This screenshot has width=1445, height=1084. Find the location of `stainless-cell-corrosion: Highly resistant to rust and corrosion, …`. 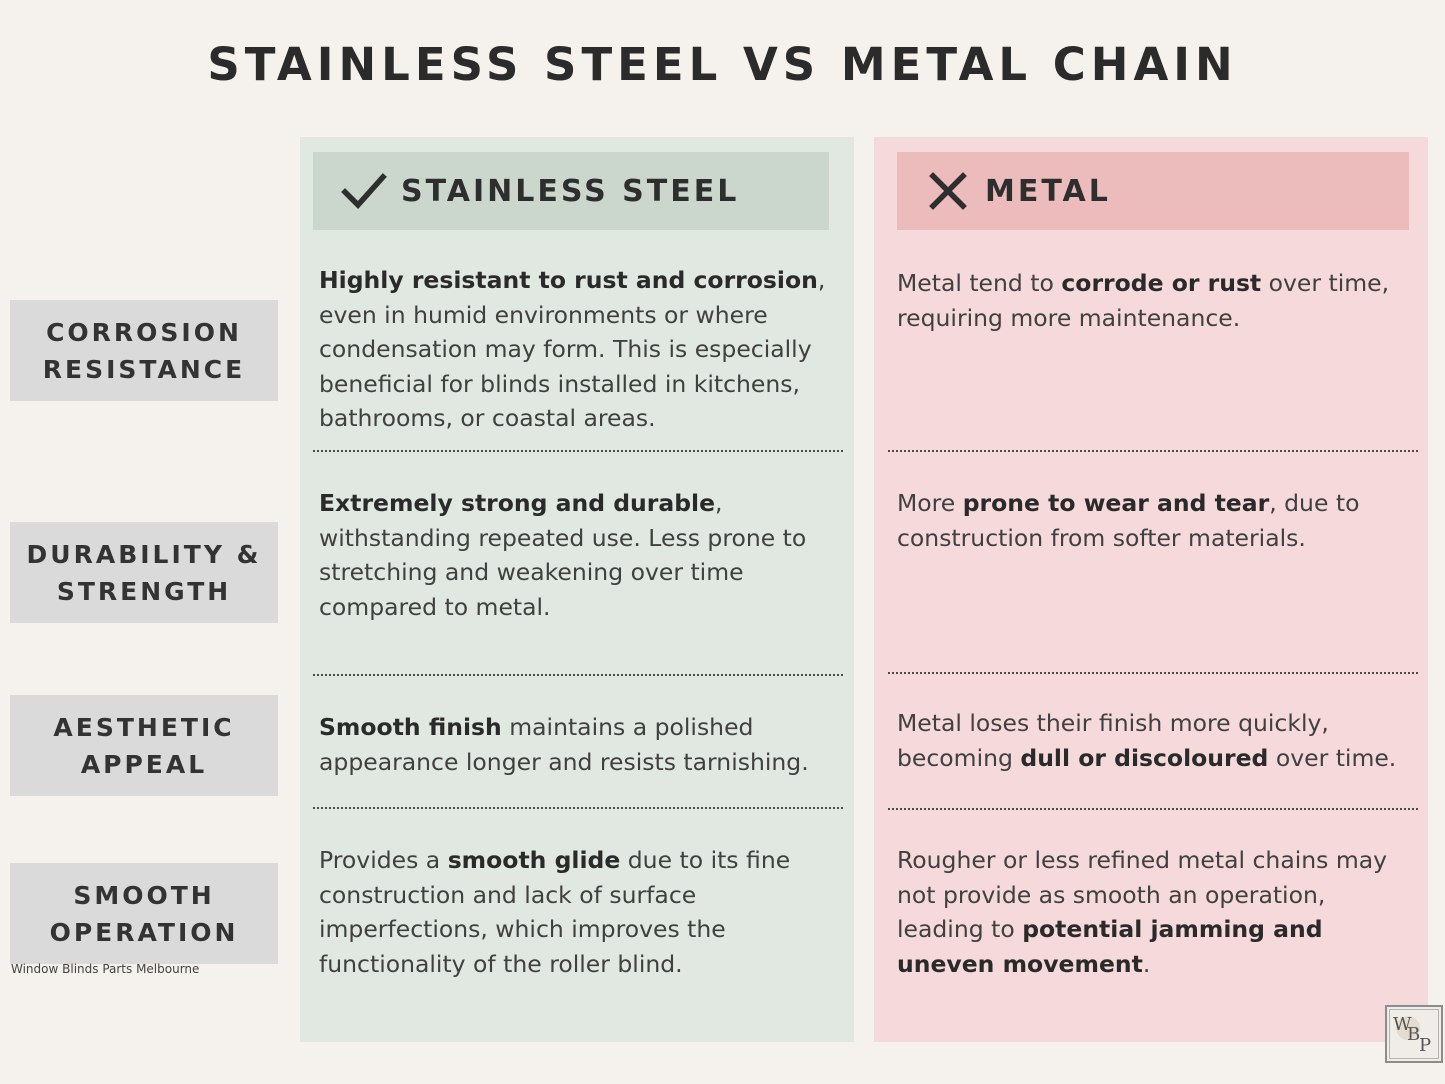

stainless-cell-corrosion: Highly resistant to rust and corrosion, … is located at coordinates (572, 349).